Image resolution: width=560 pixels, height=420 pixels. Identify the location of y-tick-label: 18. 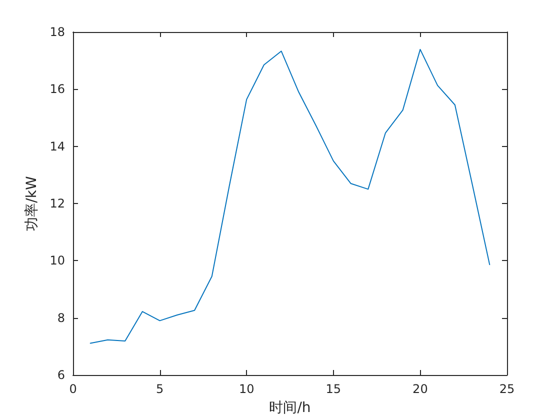
(57, 32).